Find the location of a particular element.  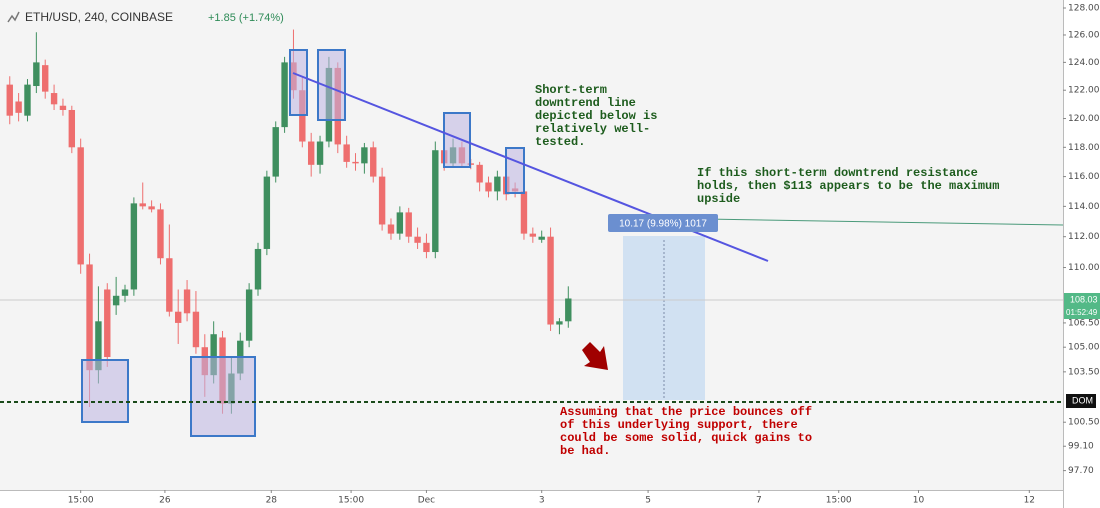

y-tick-label: 120.00 is located at coordinates (1084, 119).